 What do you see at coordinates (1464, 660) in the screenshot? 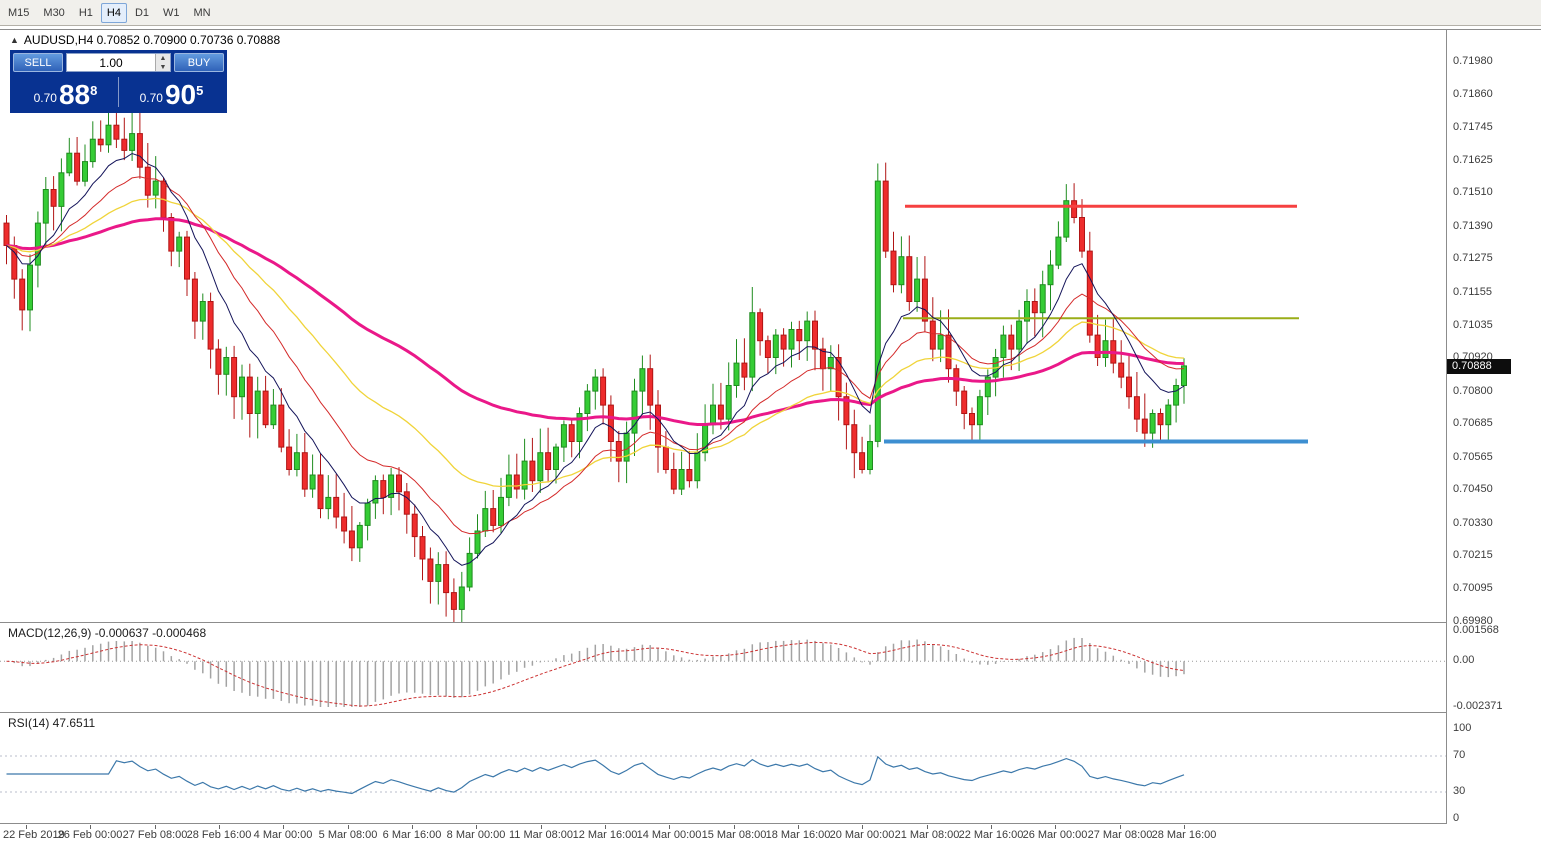
I see `macd-scale-label: 0.00` at bounding box center [1464, 660].